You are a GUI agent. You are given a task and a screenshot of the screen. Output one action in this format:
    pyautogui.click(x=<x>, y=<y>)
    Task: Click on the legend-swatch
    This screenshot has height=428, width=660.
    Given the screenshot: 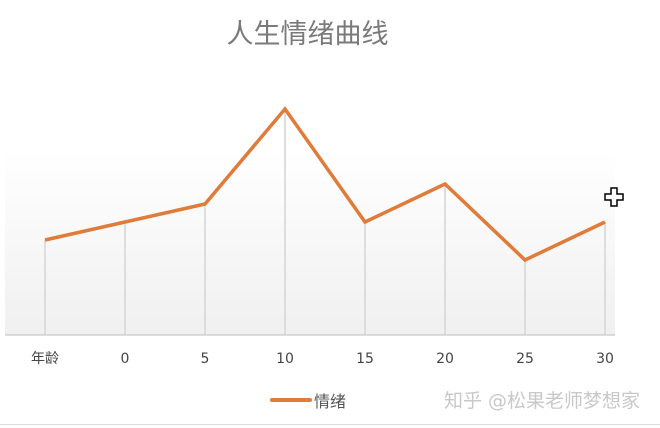 What is the action you would take?
    pyautogui.click(x=291, y=400)
    